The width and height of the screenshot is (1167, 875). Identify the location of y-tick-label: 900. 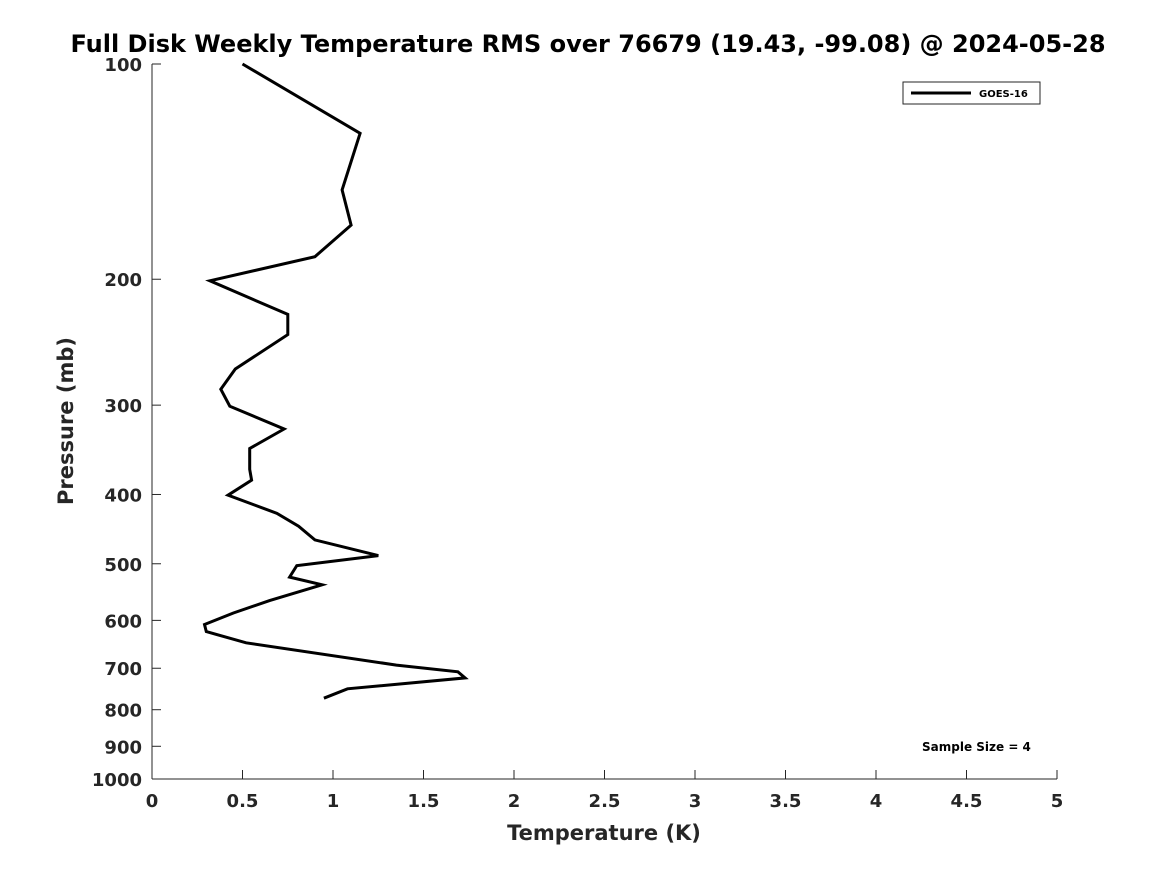
(123, 747).